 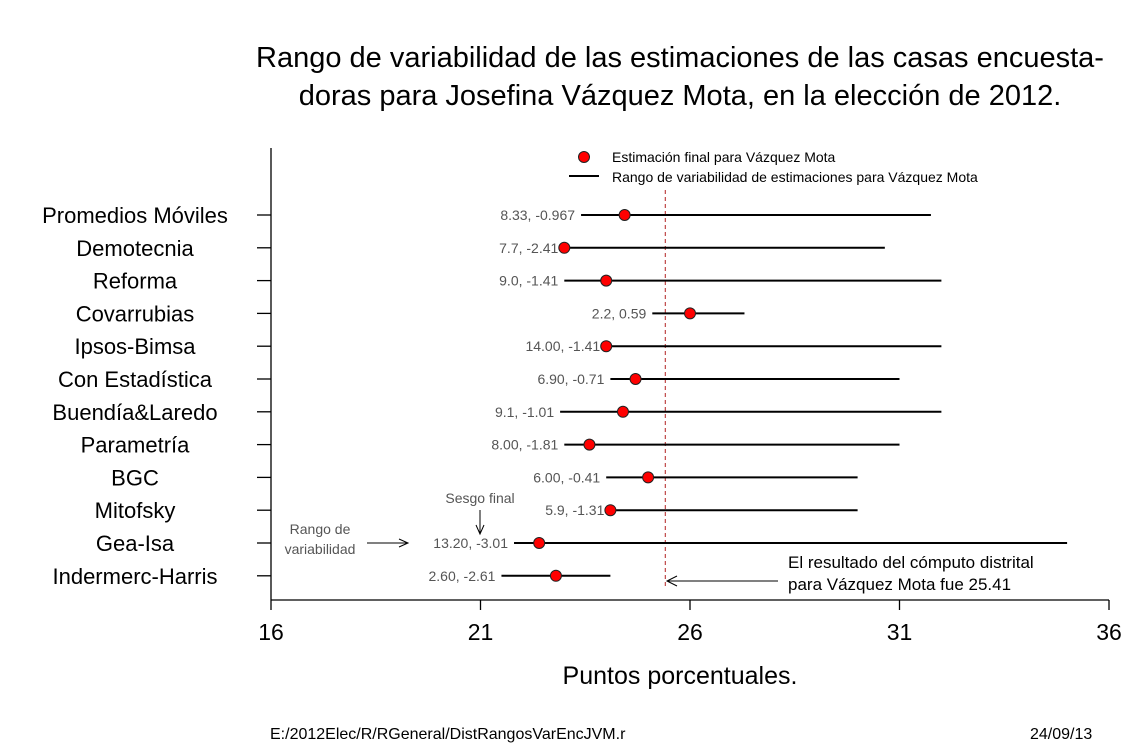 What do you see at coordinates (135, 215) in the screenshot?
I see `y-tick-label: Promedios Móviles` at bounding box center [135, 215].